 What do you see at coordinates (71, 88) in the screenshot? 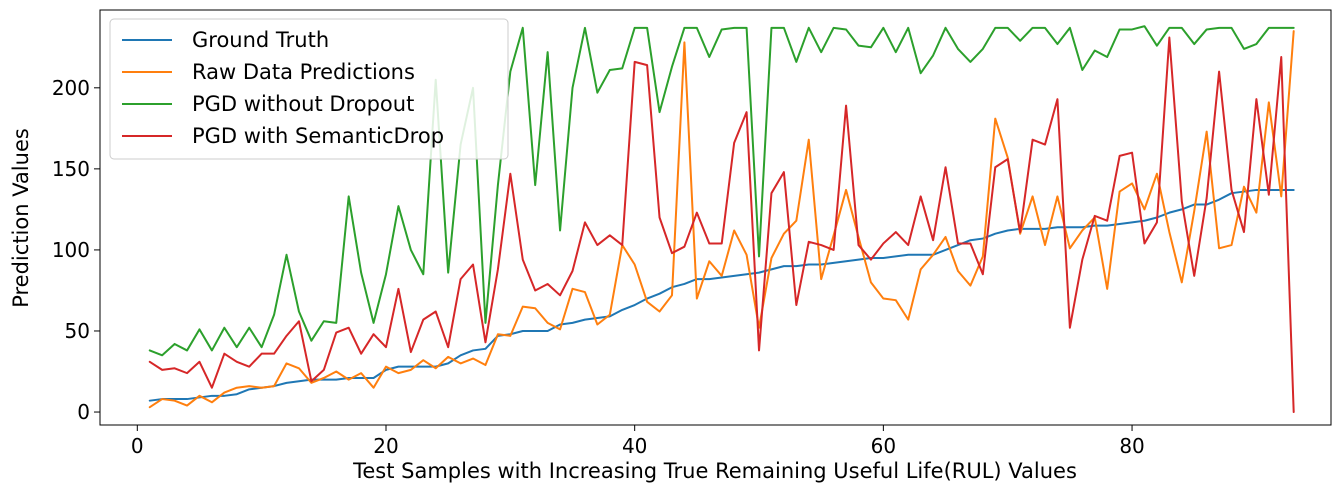
I see `y-tick-label: 200` at bounding box center [71, 88].